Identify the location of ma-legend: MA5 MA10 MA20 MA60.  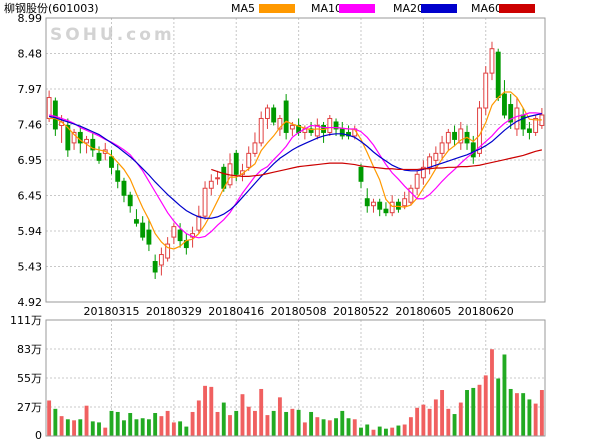
(383, 8).